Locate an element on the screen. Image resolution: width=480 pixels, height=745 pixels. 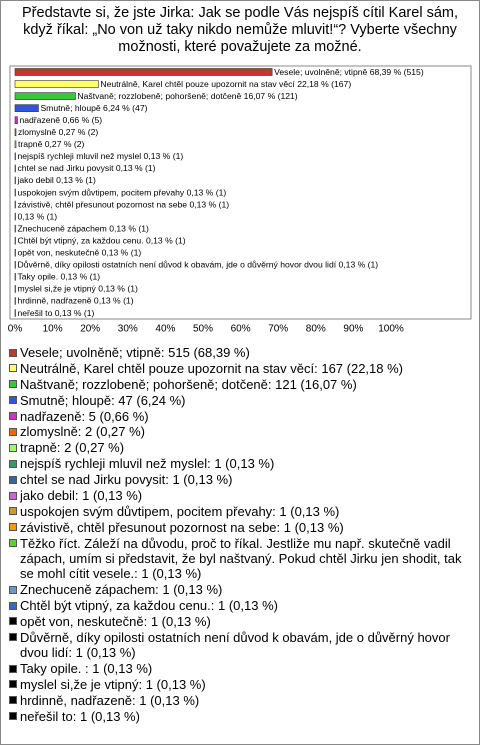
legend-label: neřešil to: 1 (0,13 %) is located at coordinates (80, 716).